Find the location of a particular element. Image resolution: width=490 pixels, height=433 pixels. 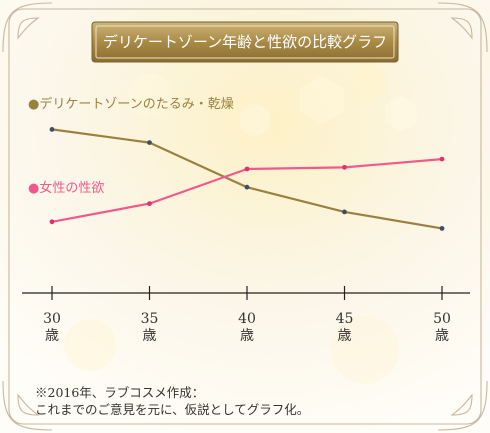

x-tick-unit-0: 歳 is located at coordinates (52, 336).